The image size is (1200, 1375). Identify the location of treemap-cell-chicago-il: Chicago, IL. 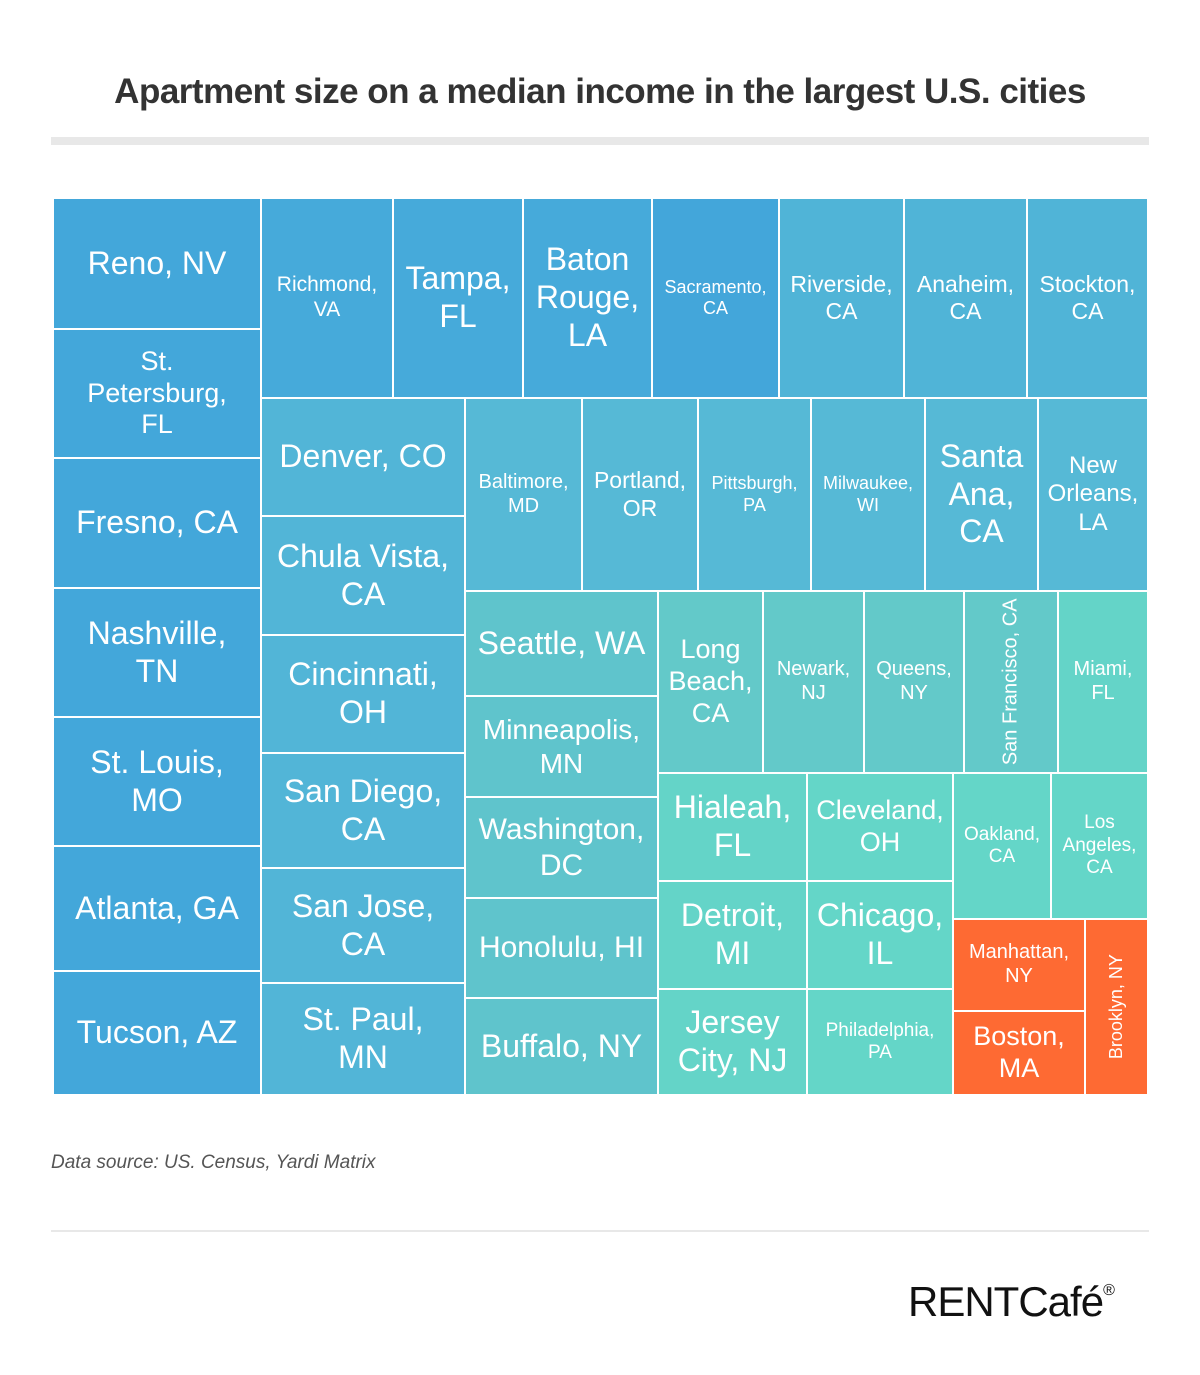
(880, 935).